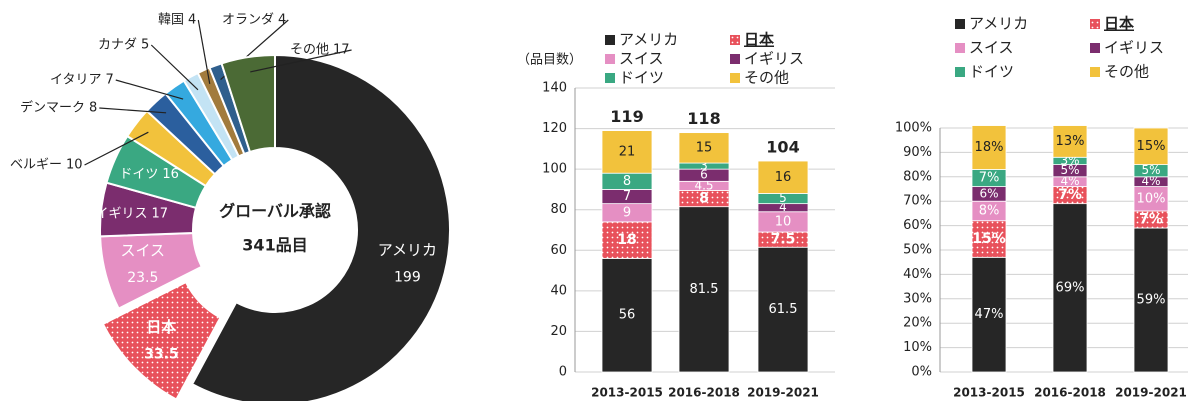  Describe the element at coordinates (913, 128) in the screenshot. I see `y-tick-label: 100%` at that location.